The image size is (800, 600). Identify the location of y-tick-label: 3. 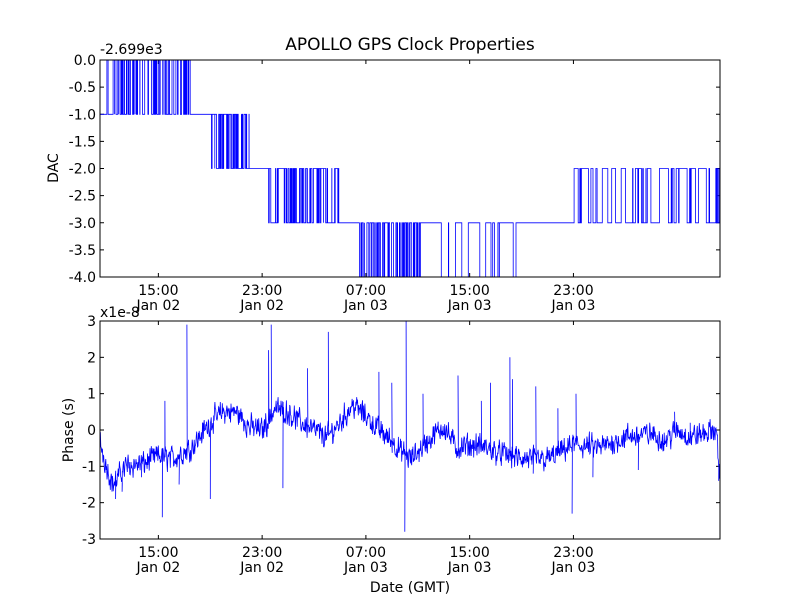
(91, 322).